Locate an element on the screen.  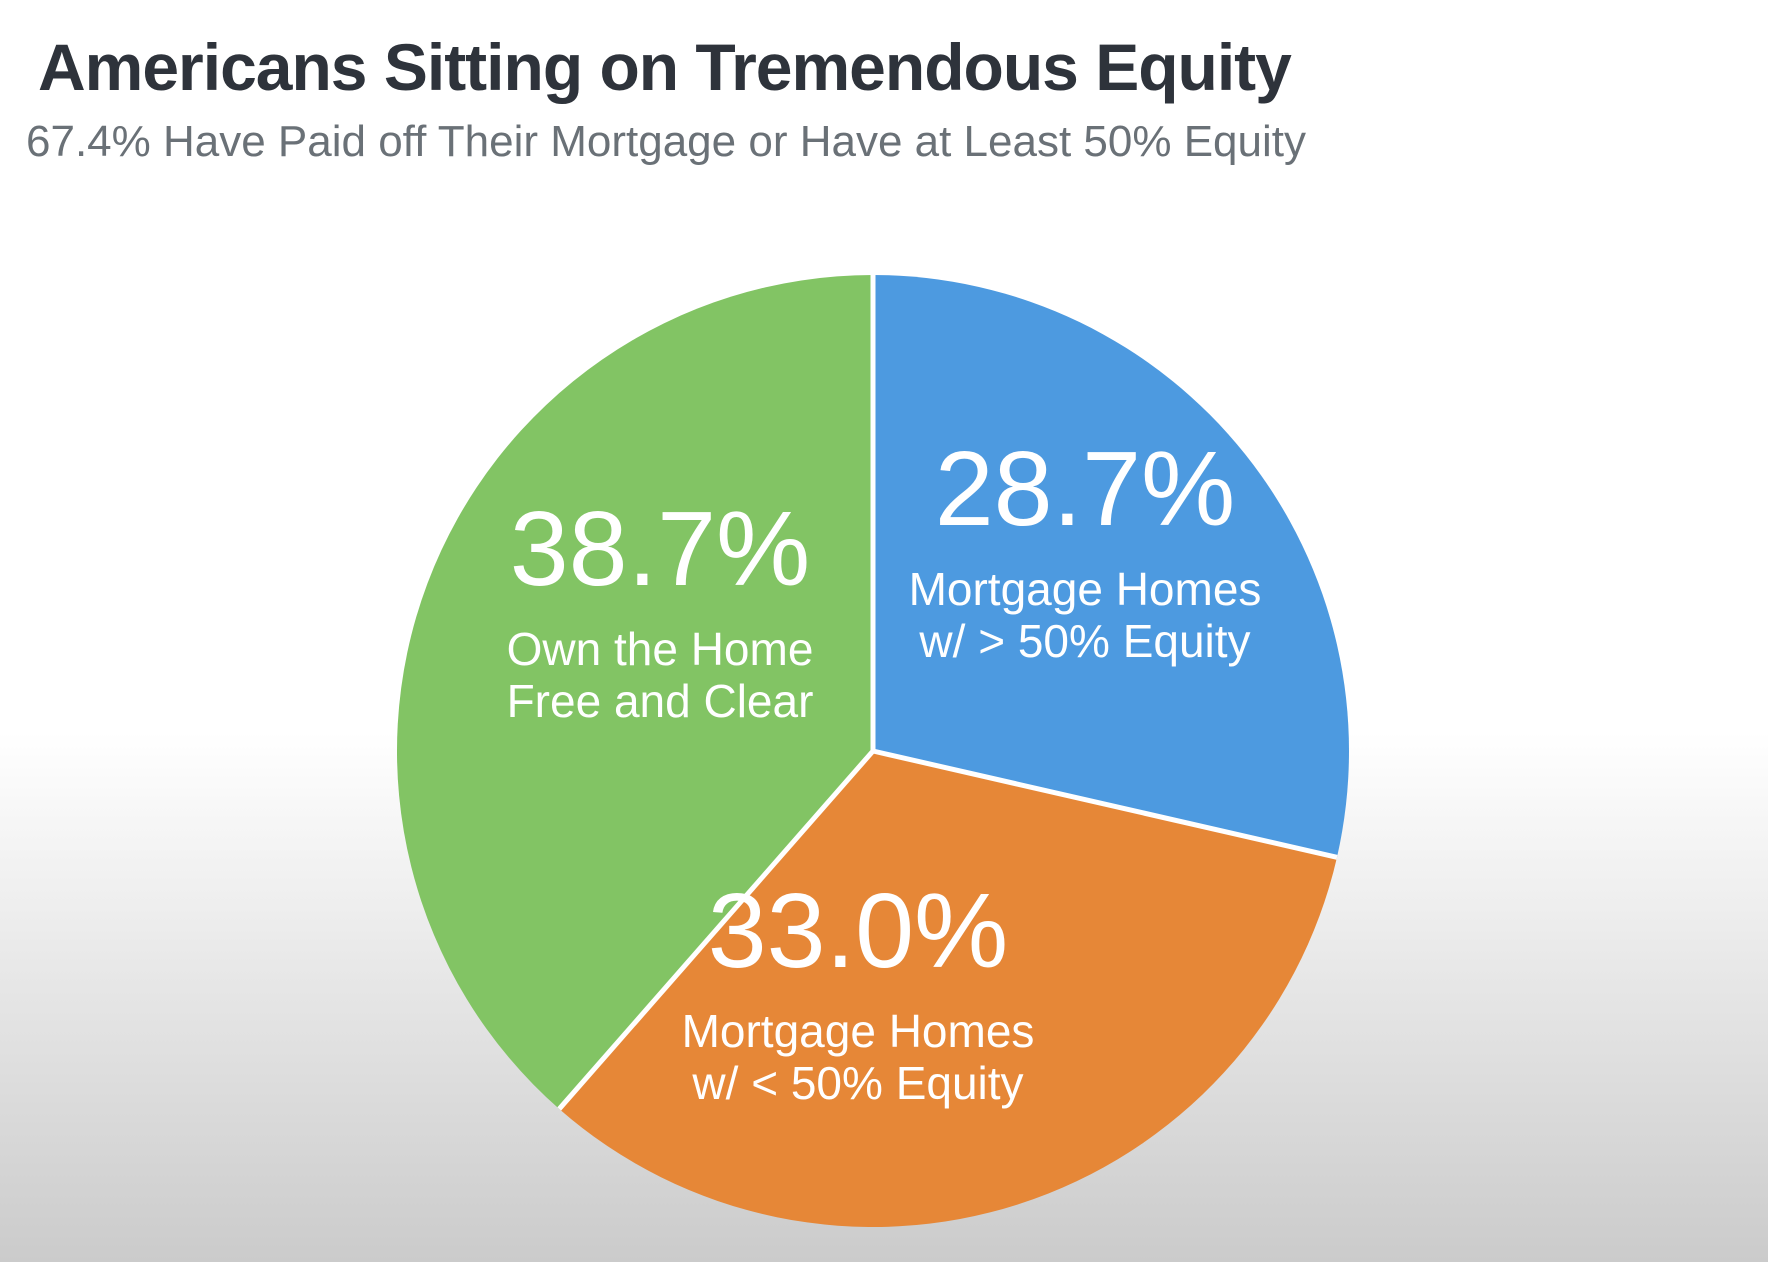
slice-label-line: w/ < 50% Equity is located at coordinates (858, 1083).